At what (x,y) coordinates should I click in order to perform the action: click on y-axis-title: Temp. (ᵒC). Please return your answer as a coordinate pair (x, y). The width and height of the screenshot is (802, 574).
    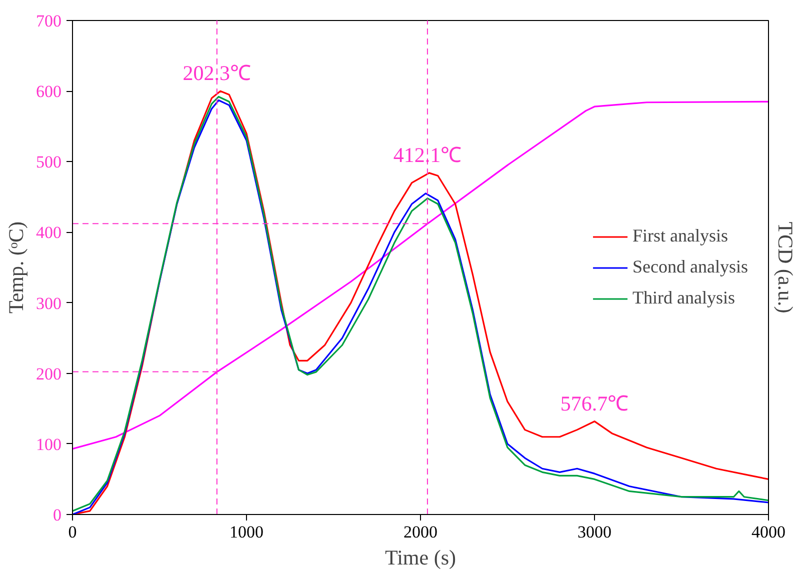
    Looking at the image, I should click on (16, 267).